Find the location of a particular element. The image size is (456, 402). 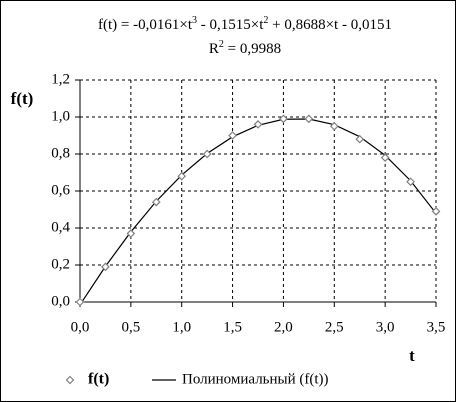

x-tick-label: 2,5 is located at coordinates (334, 327).